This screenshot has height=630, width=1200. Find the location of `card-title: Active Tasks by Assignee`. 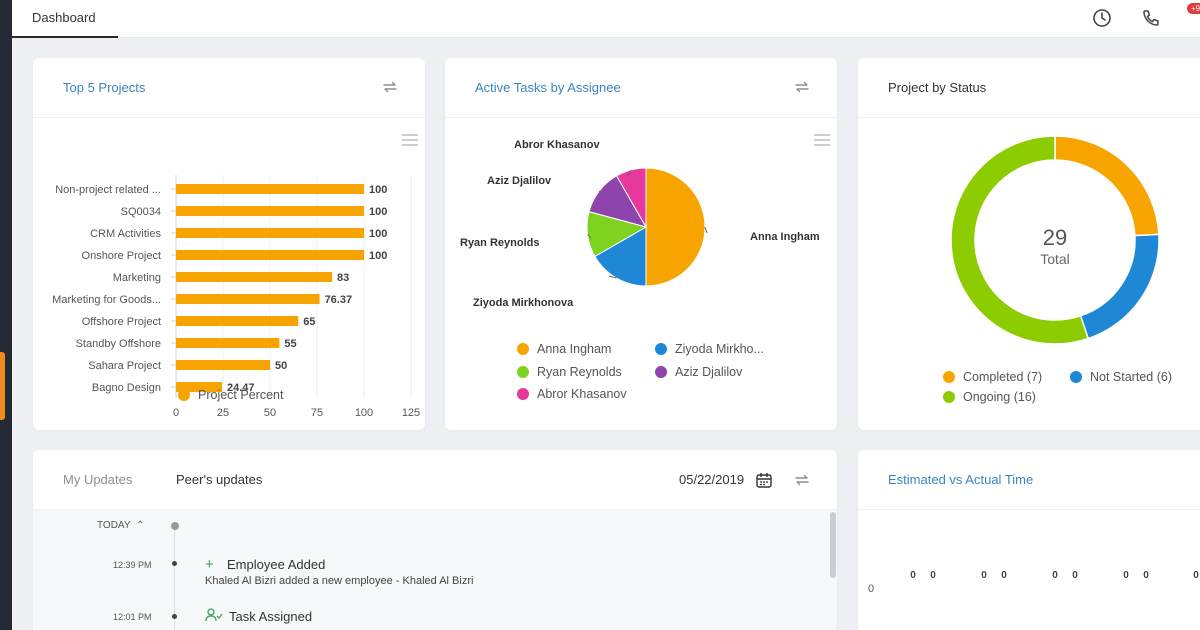

card-title: Active Tasks by Assignee is located at coordinates (548, 87).